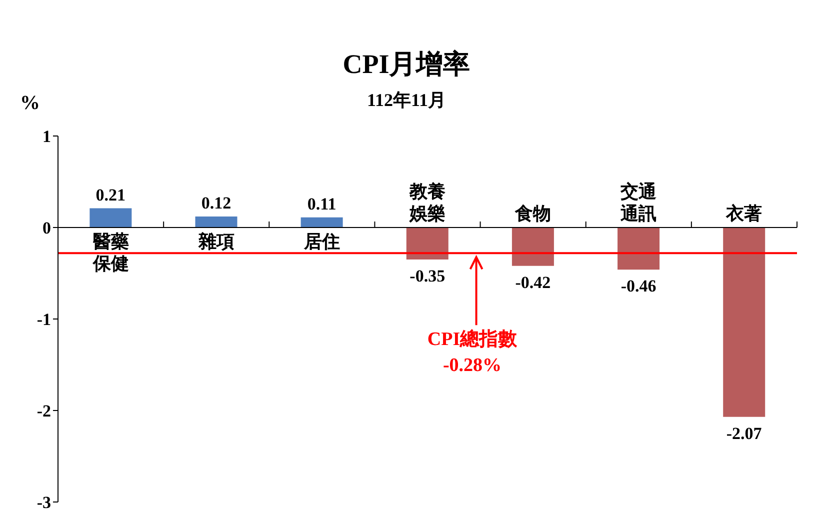 The height and width of the screenshot is (526, 813). What do you see at coordinates (43, 320) in the screenshot?
I see `y-tick-label: -1` at bounding box center [43, 320].